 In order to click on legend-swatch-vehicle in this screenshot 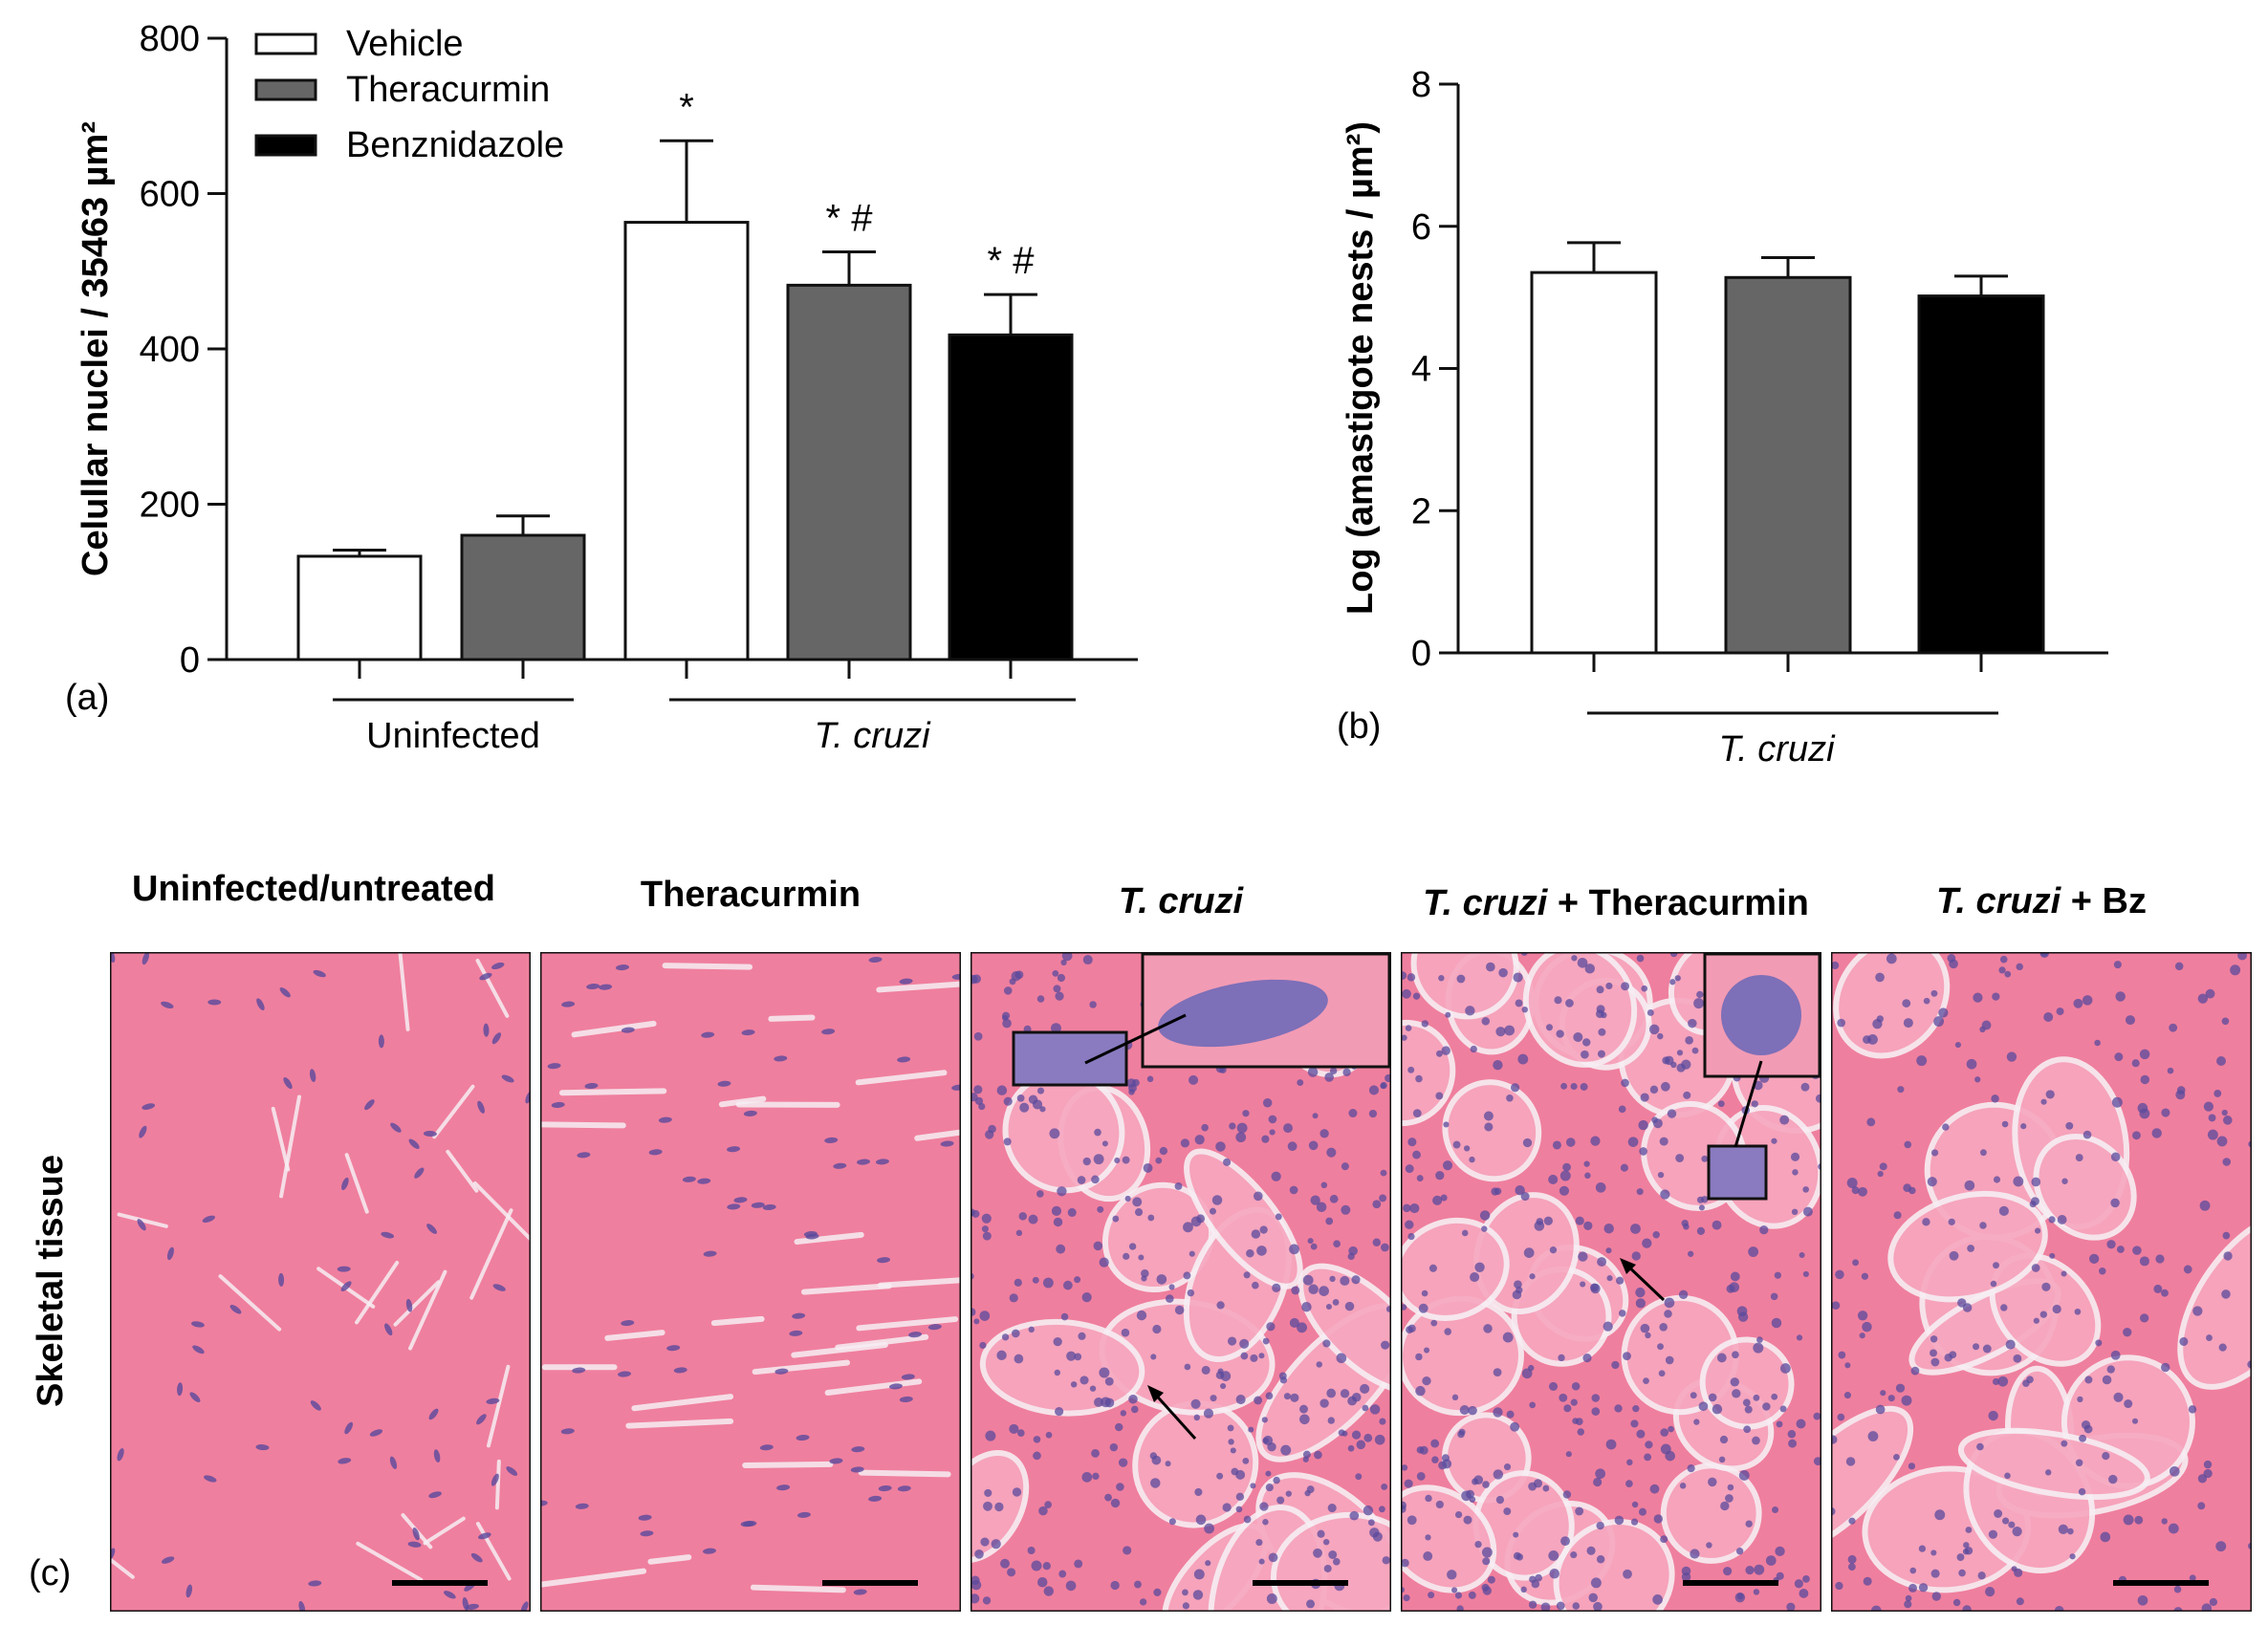, I will do `click(286, 44)`.